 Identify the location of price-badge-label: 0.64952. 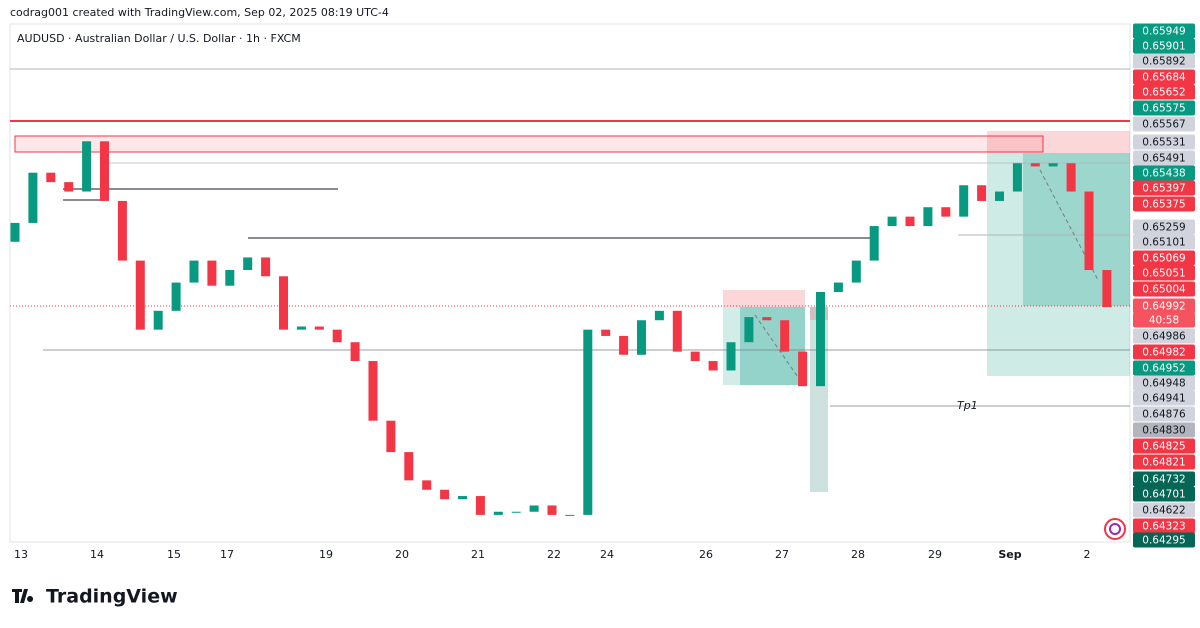
(1163, 369).